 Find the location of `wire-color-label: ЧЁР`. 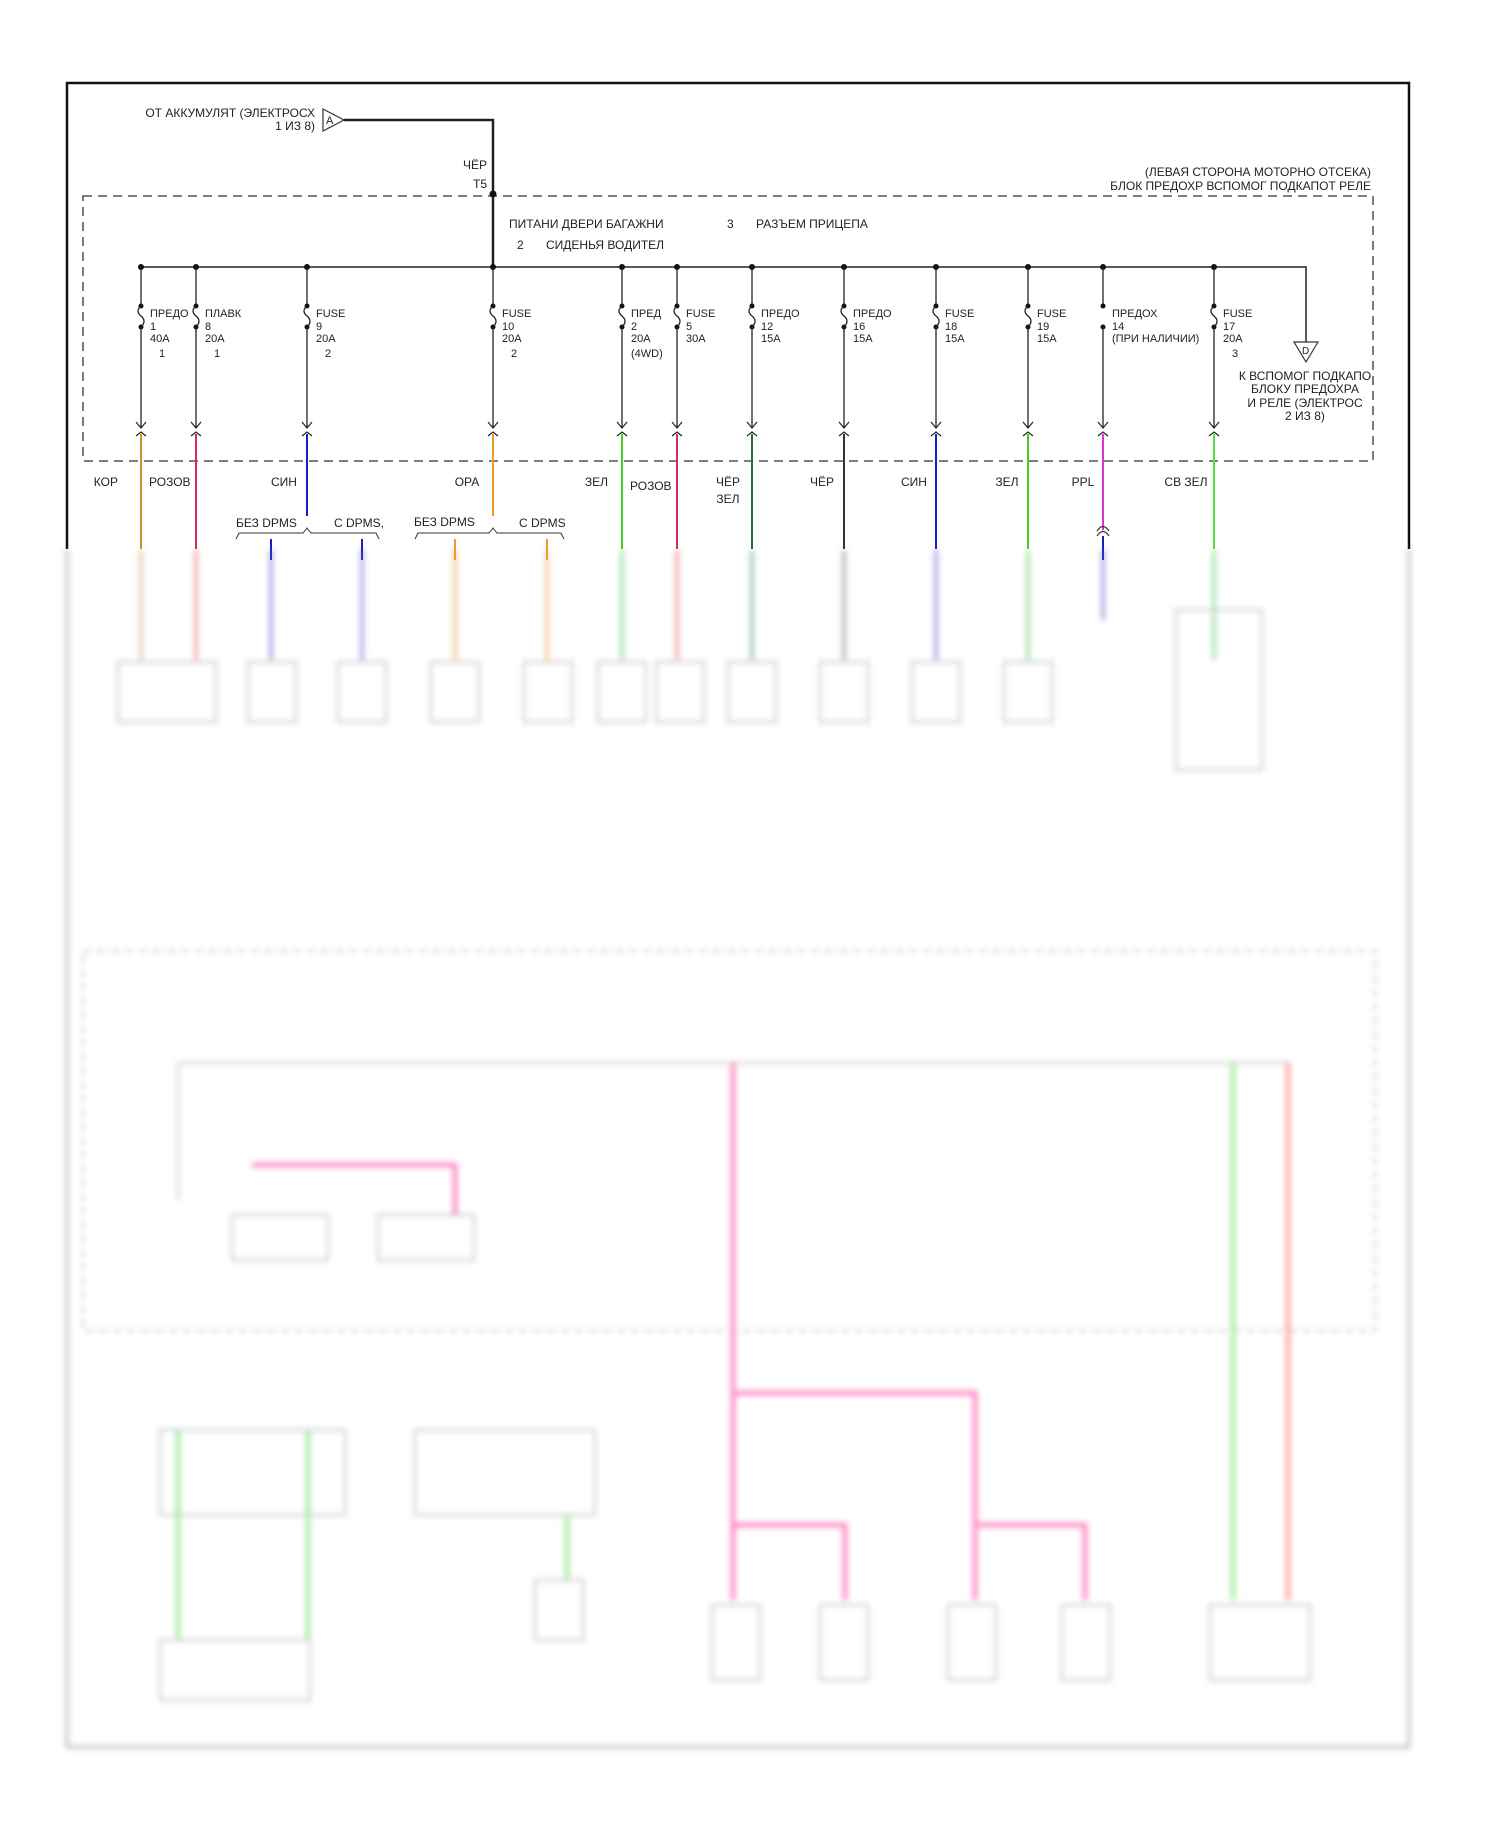

wire-color-label: ЧЁР is located at coordinates (822, 482).